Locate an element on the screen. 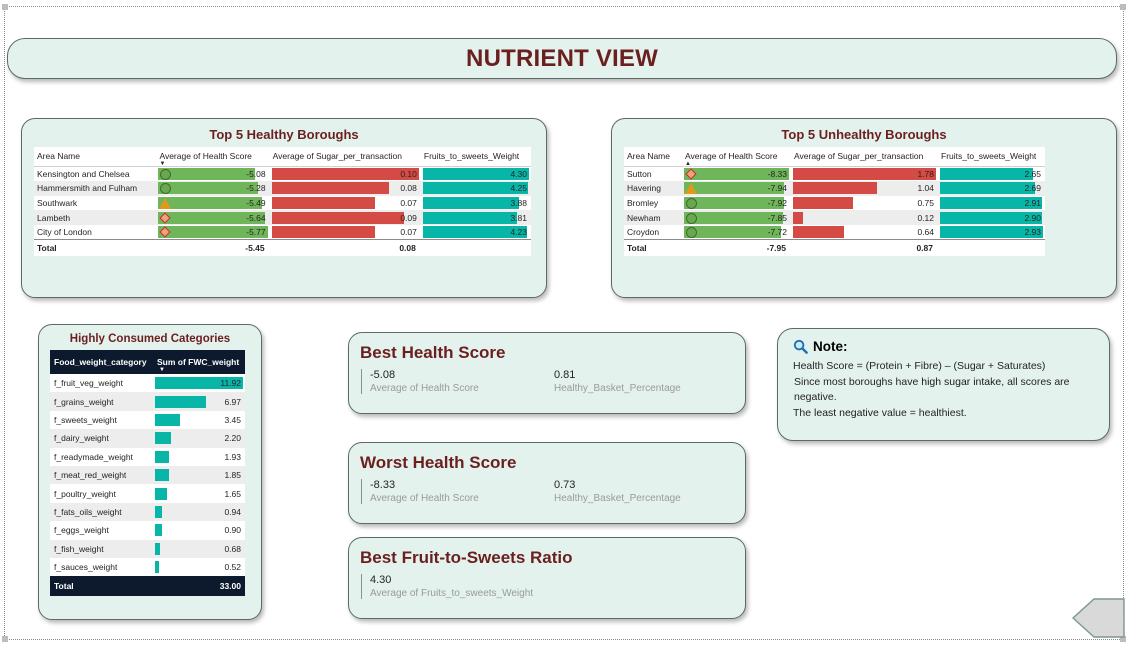 This screenshot has height=646, width=1128. fruit-sweets-cell: 2.65 is located at coordinates (991, 173).